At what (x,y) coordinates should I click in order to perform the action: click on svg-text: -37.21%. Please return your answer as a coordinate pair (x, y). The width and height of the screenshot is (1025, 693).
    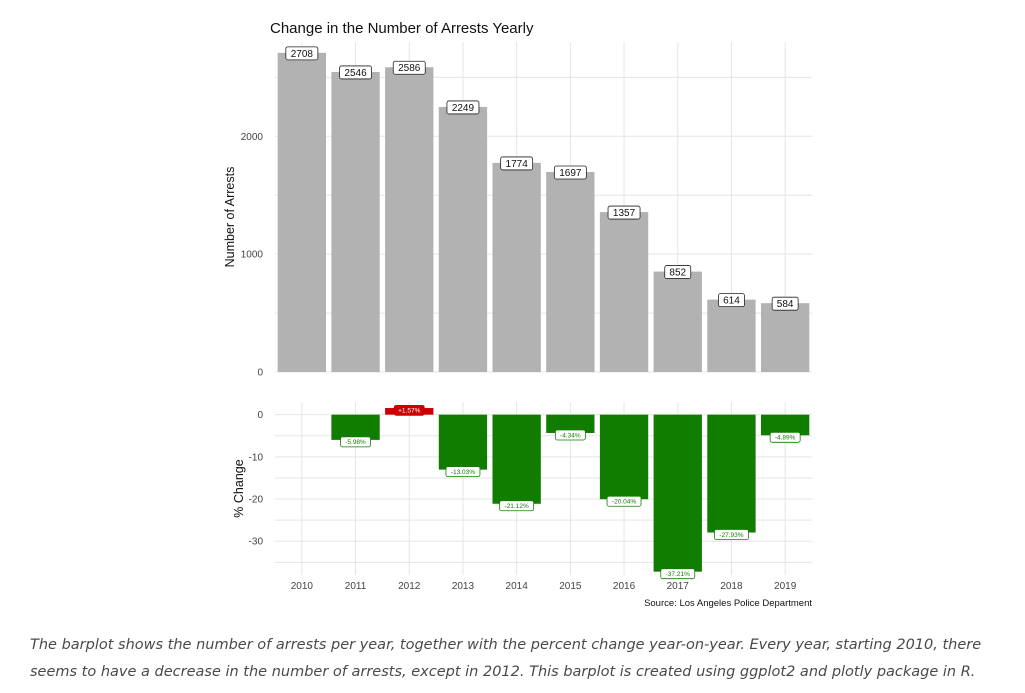
    Looking at the image, I should click on (678, 574).